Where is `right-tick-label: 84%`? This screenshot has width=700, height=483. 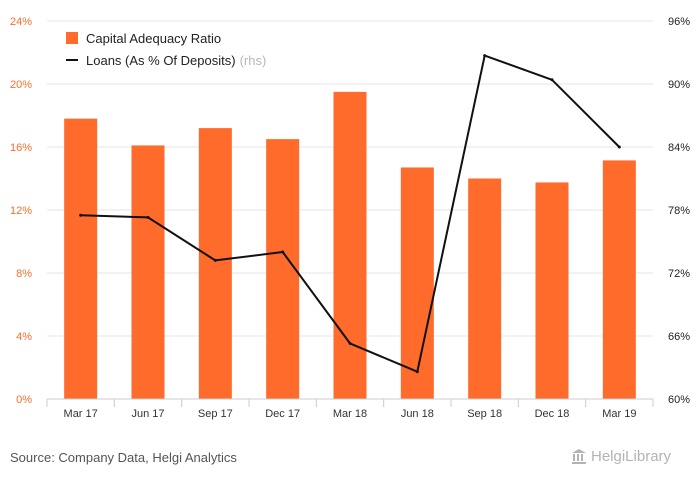 right-tick-label: 84% is located at coordinates (679, 148).